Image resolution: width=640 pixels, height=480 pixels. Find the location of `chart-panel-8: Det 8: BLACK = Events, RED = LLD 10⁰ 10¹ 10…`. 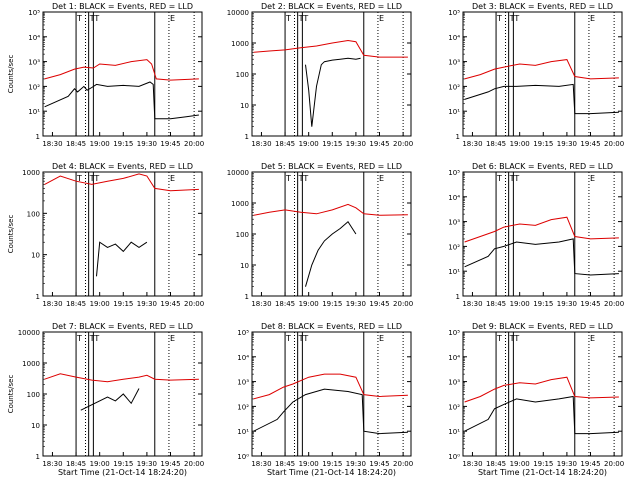

chart-panel-8: Det 8: BLACK = Events, RED = LLD 10⁰ 10¹ 10… is located at coordinates (325, 399).